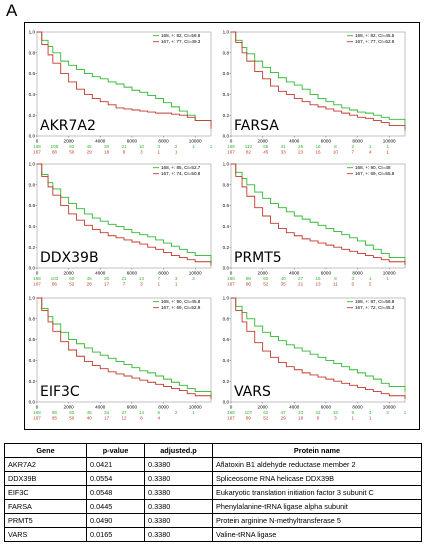  What do you see at coordinates (55, 284) in the screenshot?
I see `risk-count-low: 86` at bounding box center [55, 284].